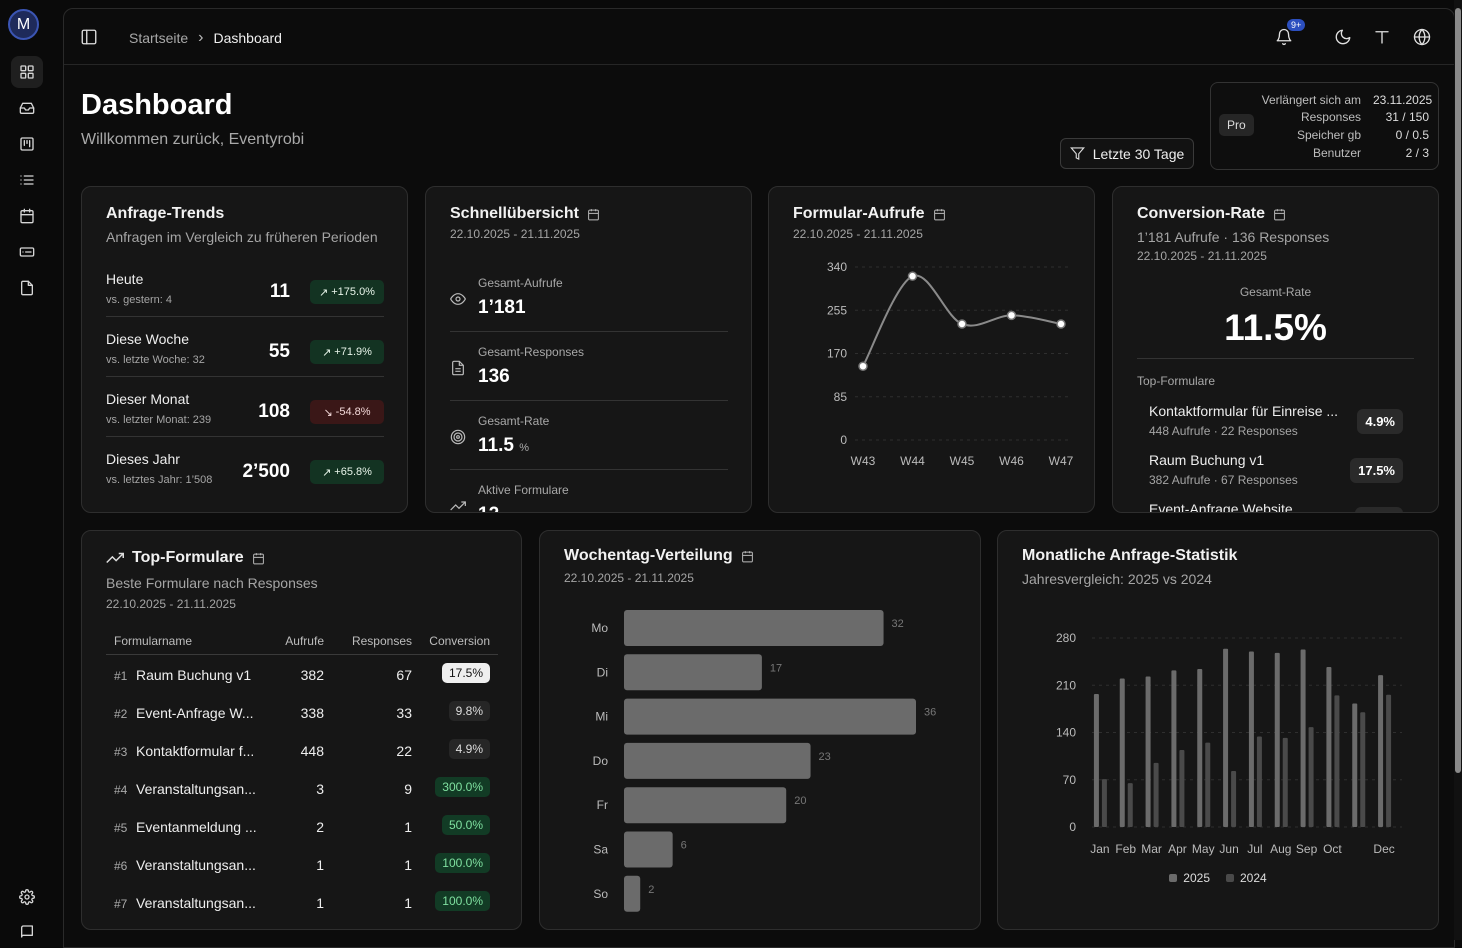 This screenshot has height=948, width=1462. Describe the element at coordinates (302, 829) in the screenshot. I see `table-row: #5 Eventanmeldung ... 2 1 50.0%` at that location.